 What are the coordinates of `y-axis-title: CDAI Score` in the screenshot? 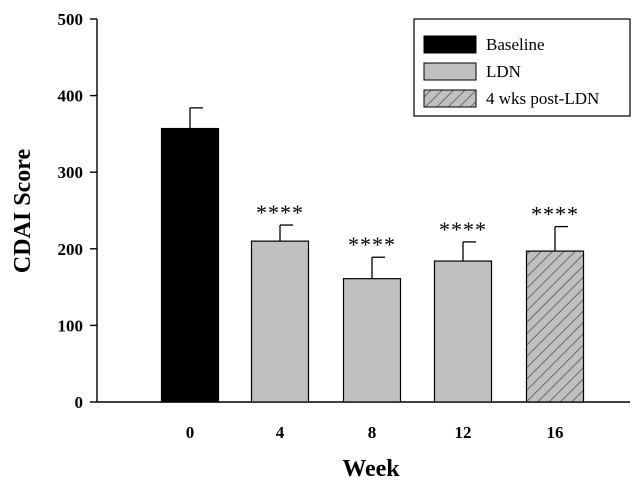 It's located at (23, 211).